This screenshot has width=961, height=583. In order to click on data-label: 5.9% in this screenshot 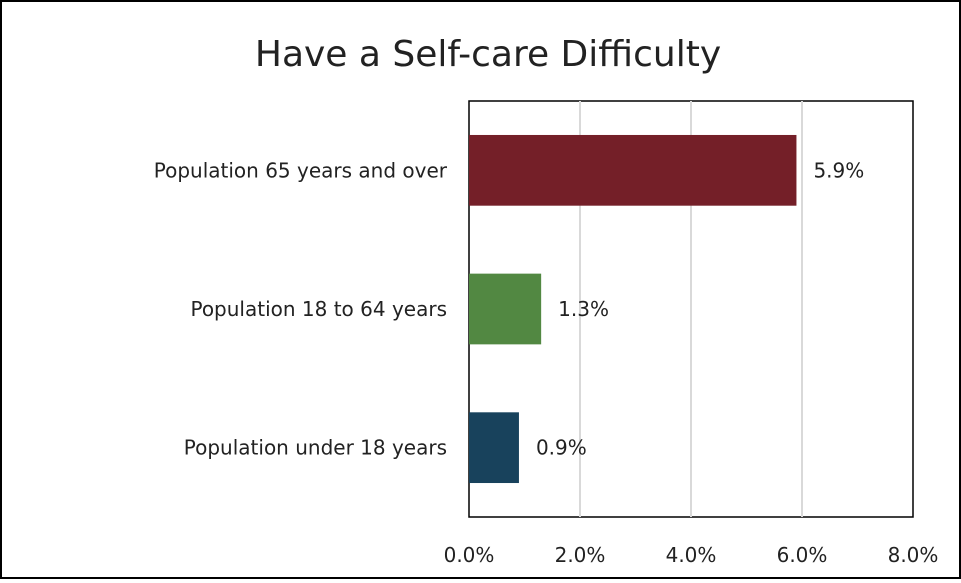, I will do `click(838, 170)`.